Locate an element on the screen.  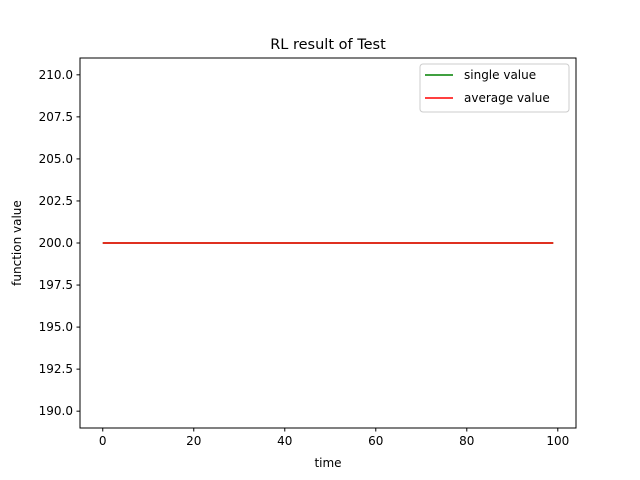
x-tick-label: 20 is located at coordinates (193, 441).